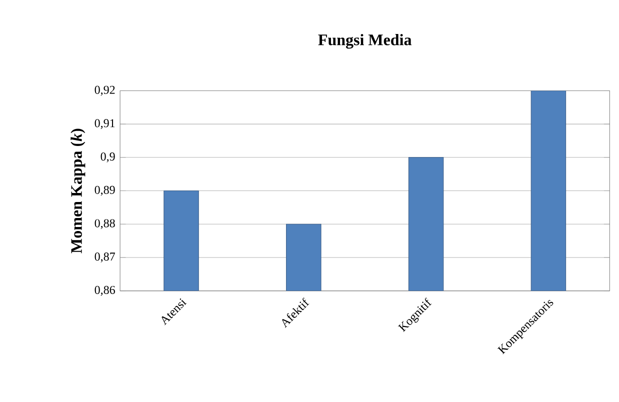  Describe the element at coordinates (104, 291) in the screenshot. I see `y-tick-label: 0,86` at that location.